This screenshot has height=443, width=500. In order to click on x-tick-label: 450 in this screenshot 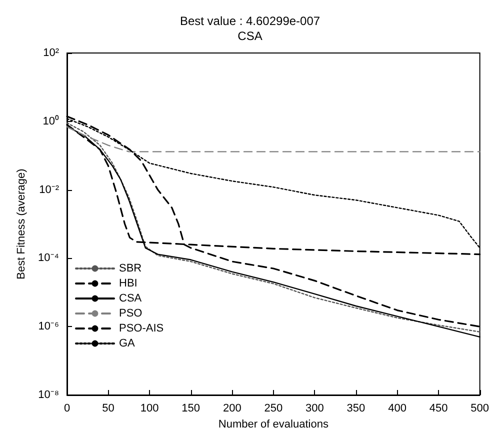, I will do `click(438, 408)`.